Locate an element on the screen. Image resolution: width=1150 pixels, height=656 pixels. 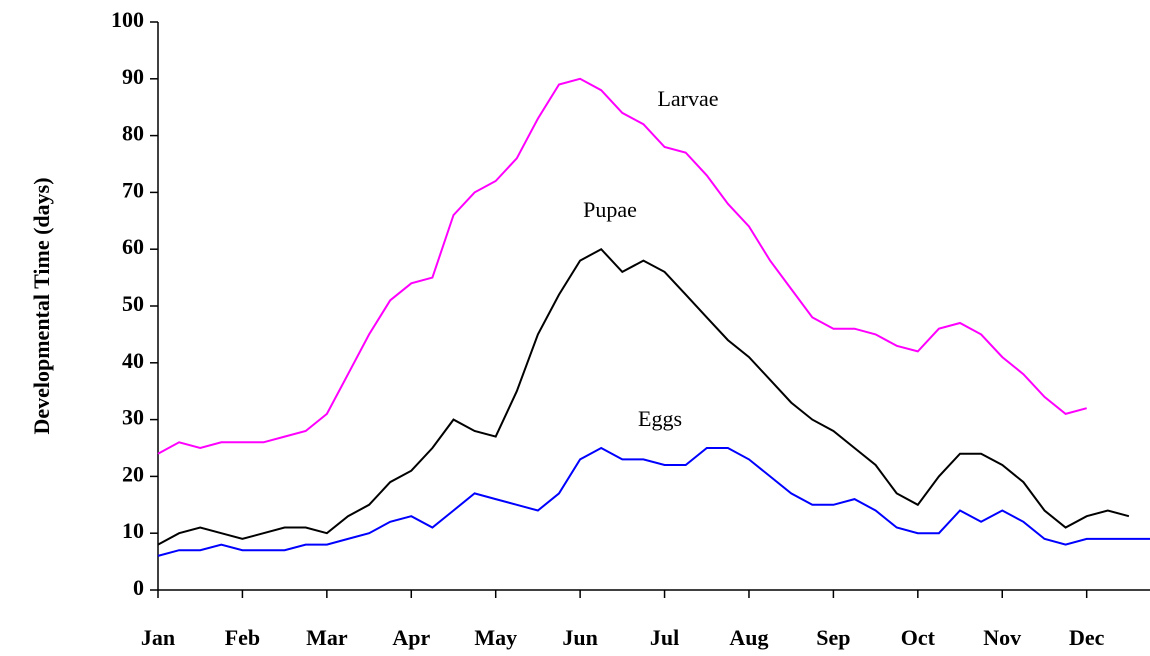
x-tick-label: Aug is located at coordinates (748, 637).